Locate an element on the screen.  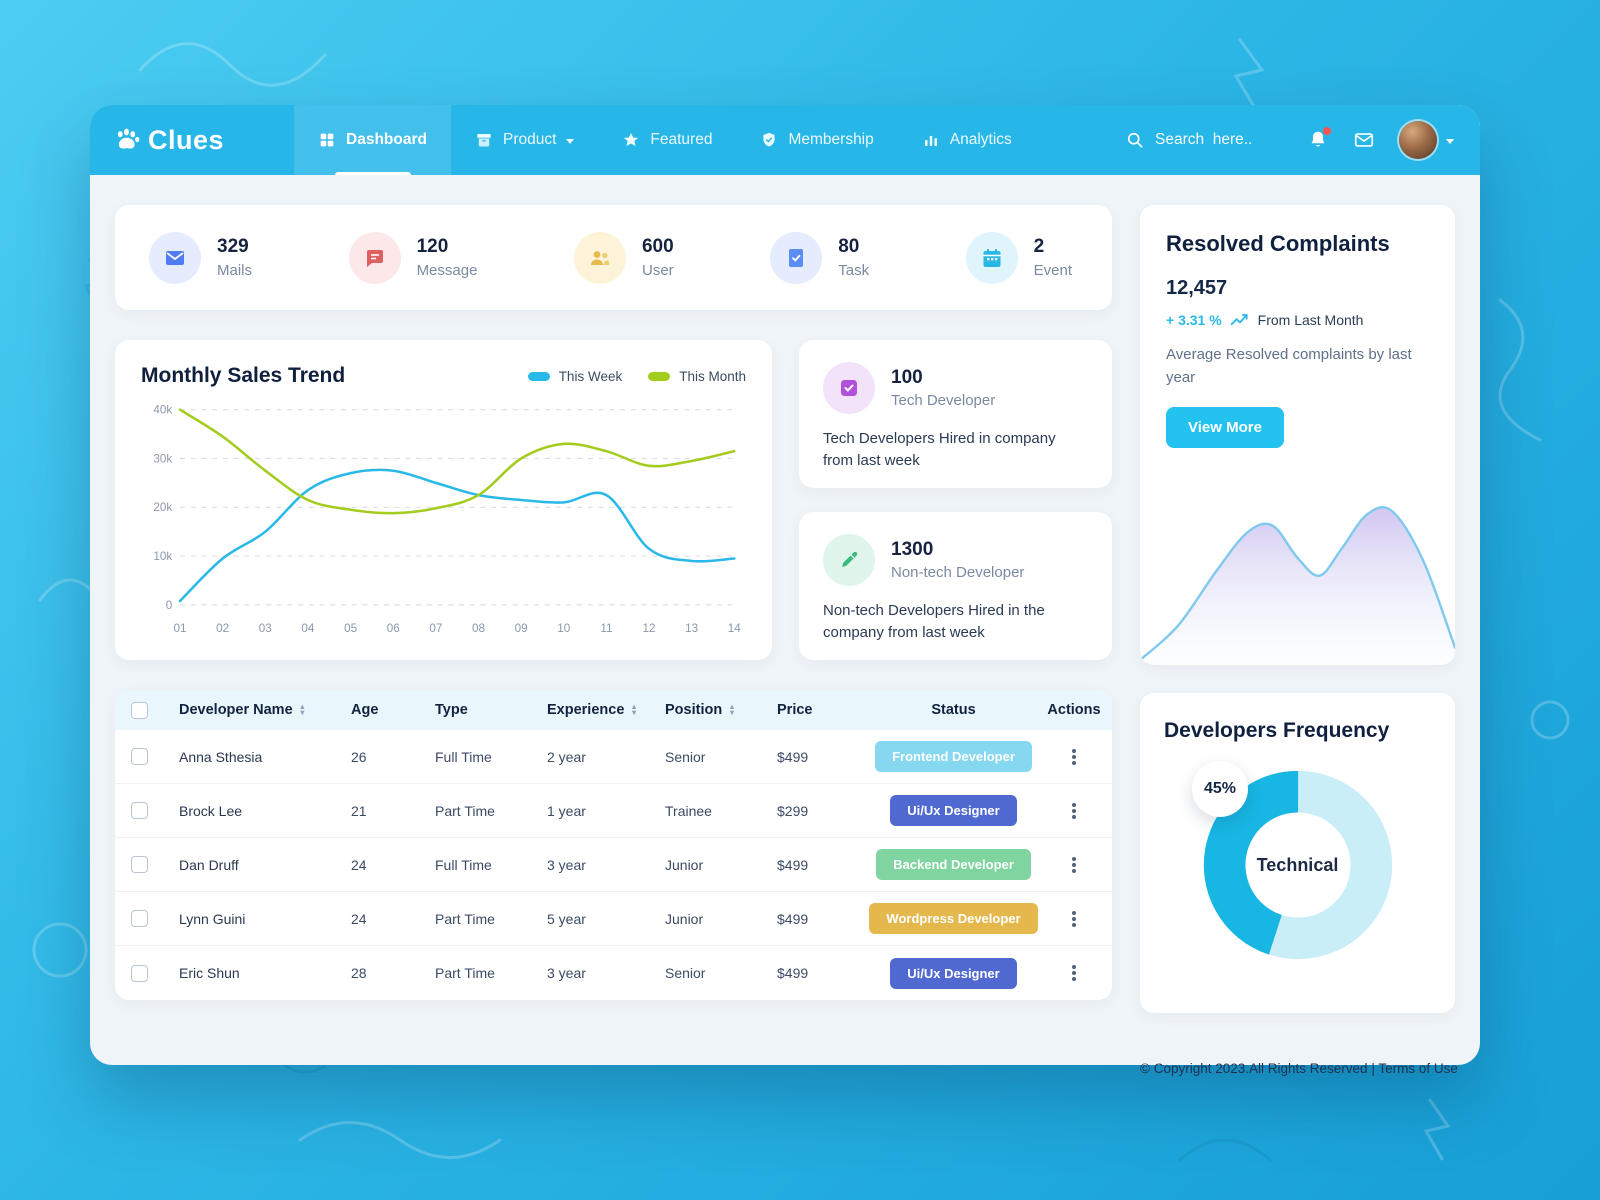
app-logo: Clues is located at coordinates (168, 140).